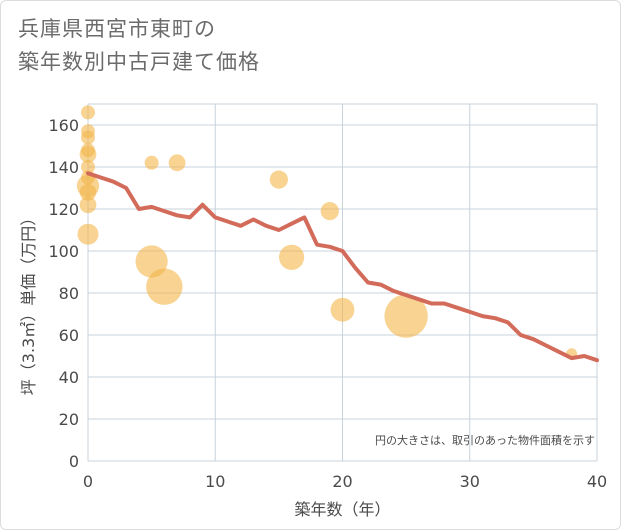  Describe the element at coordinates (139, 46) in the screenshot. I see `chart-title: 兵庫県西宮市東町の 築年数別中古戸建て価格` at that location.